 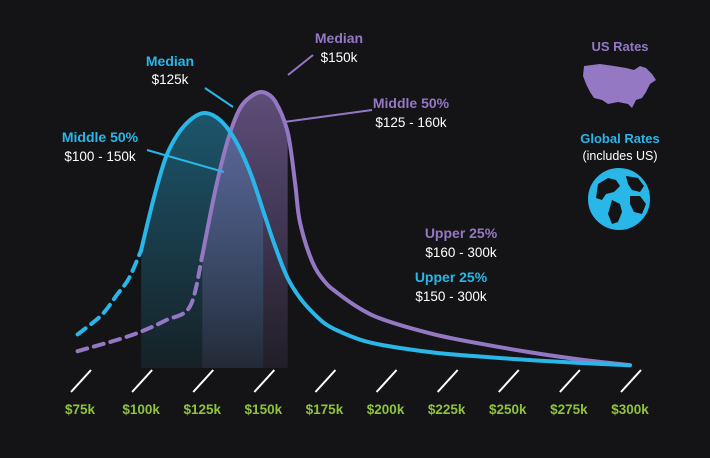 What do you see at coordinates (461, 242) in the screenshot?
I see `us-upper-annotation: Upper 25% $160 - 300k` at bounding box center [461, 242].